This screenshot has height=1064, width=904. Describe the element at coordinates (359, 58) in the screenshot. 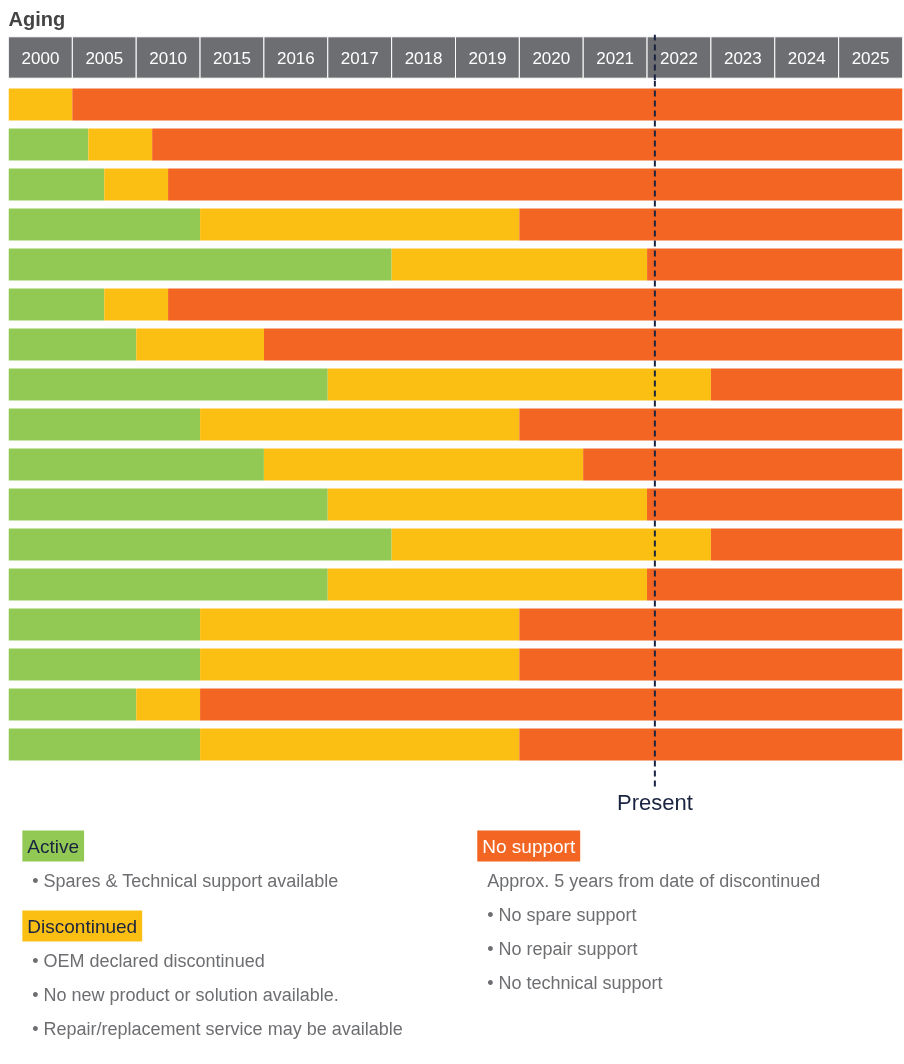

I see `text: 2017` at that location.